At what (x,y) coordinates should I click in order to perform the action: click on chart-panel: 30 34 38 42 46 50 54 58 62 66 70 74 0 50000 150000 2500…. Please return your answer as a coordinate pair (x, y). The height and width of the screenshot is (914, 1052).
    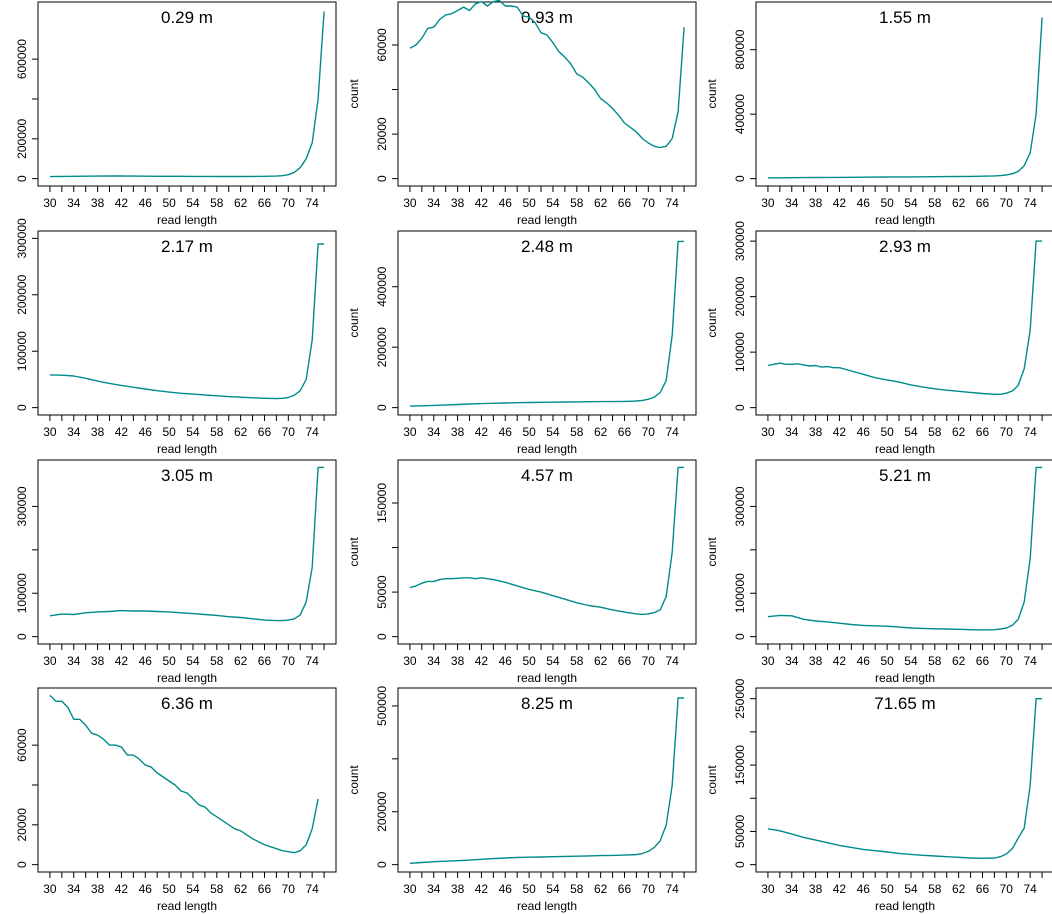
    Looking at the image, I should click on (878, 795).